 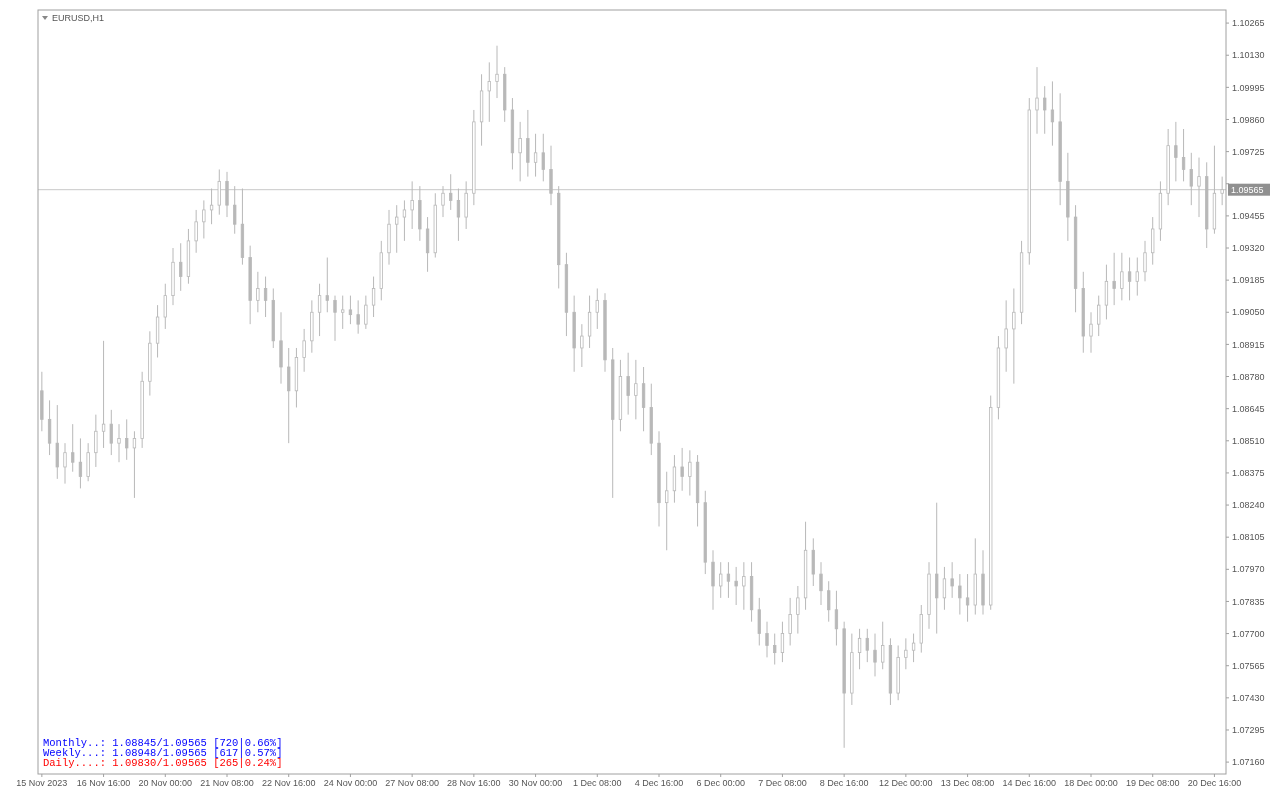 I want to click on y-tick-label: 1.08510, so click(x=1248, y=440).